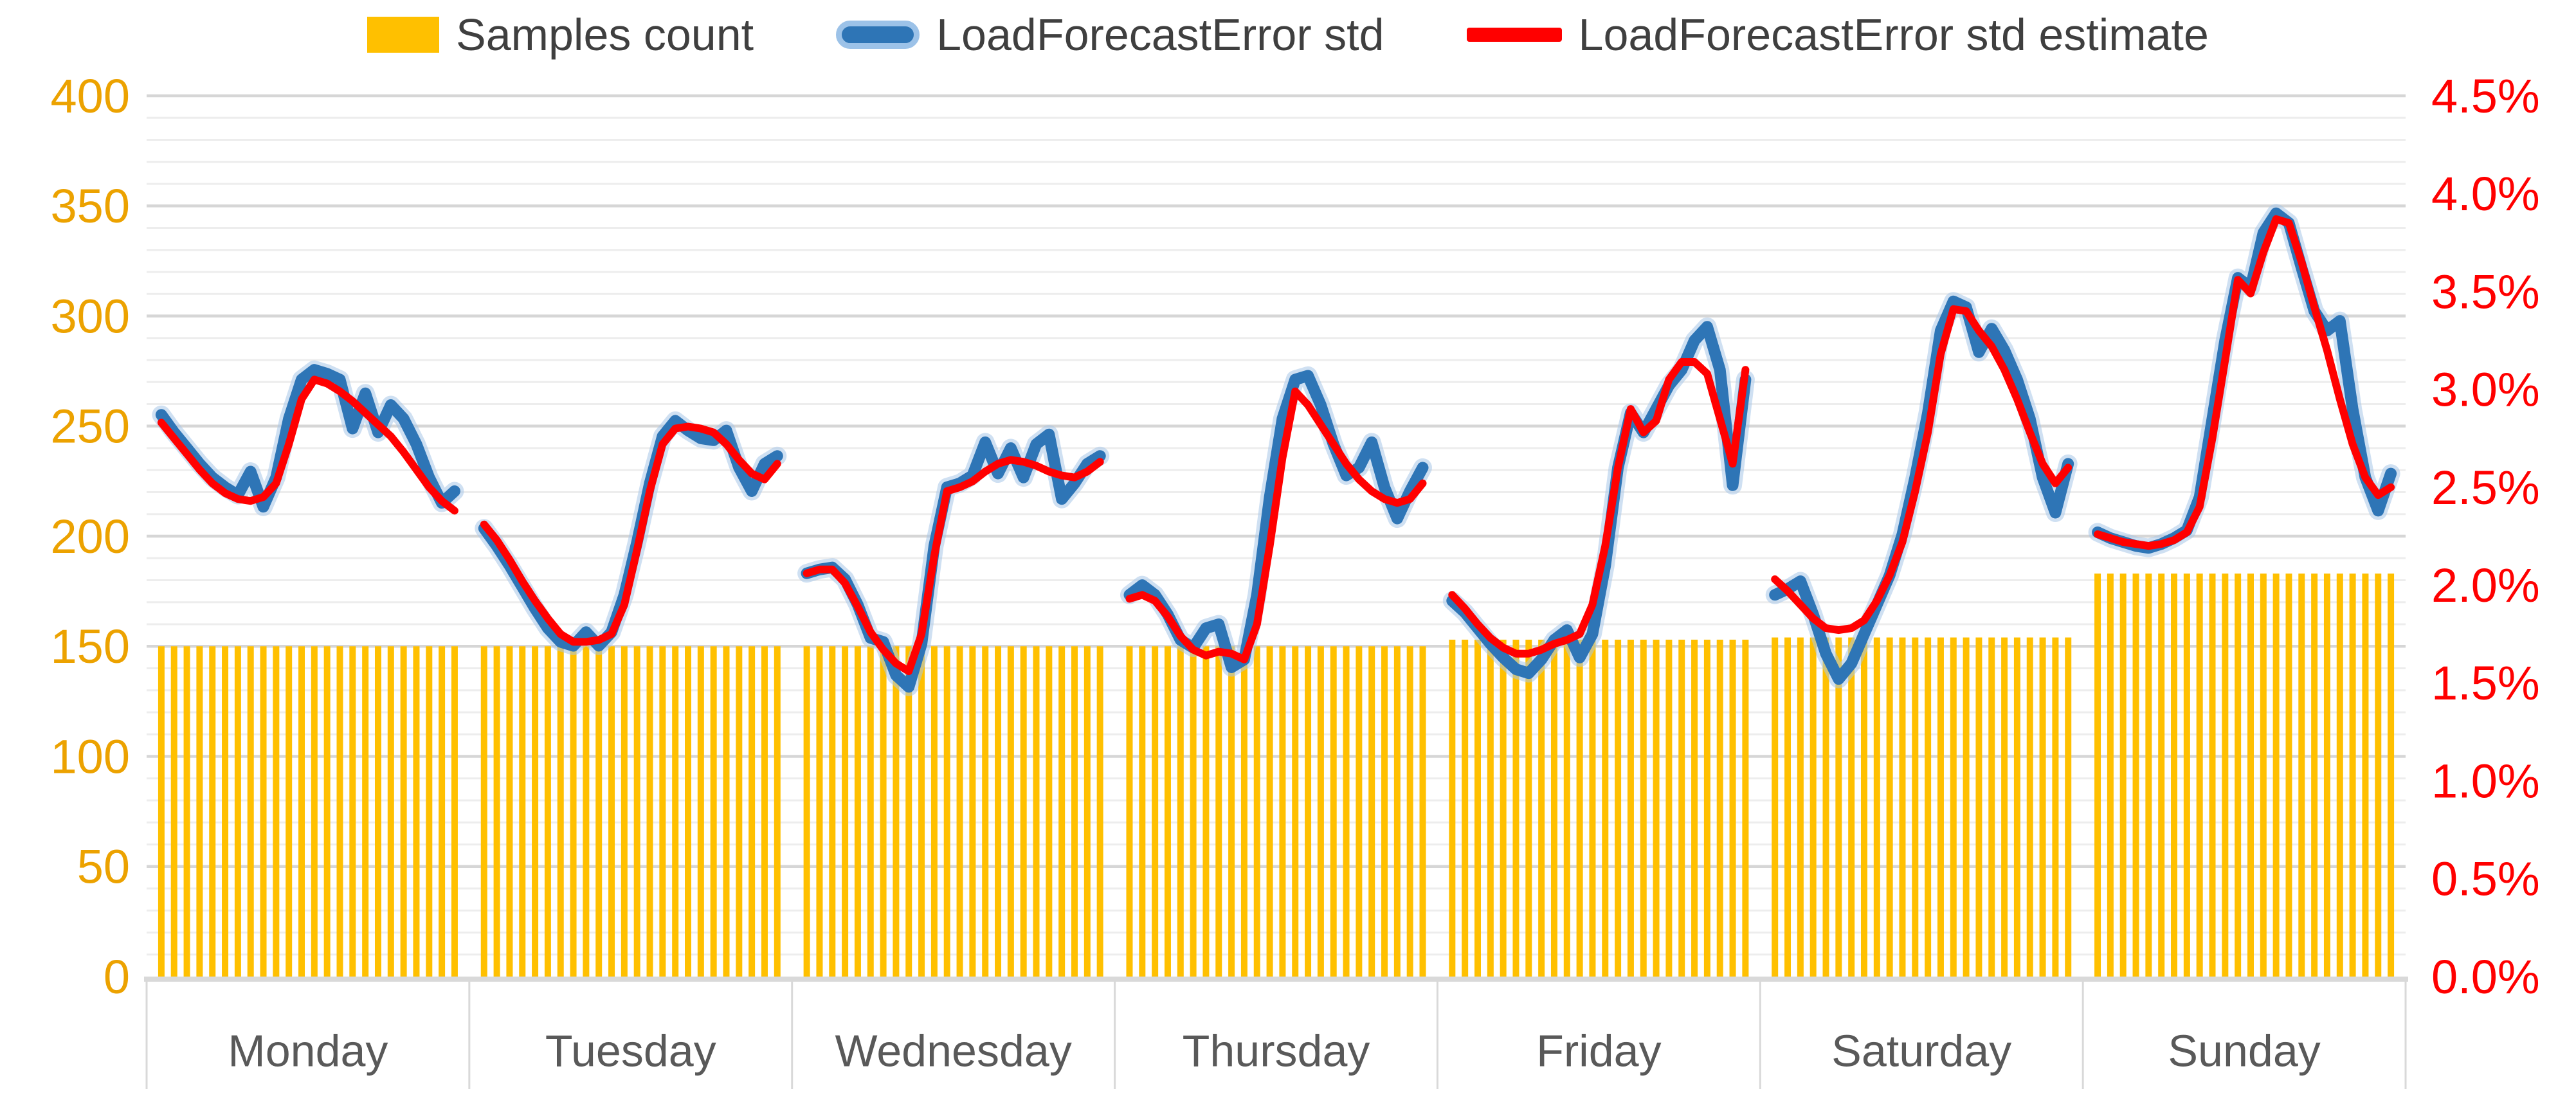 This screenshot has height=1100, width=2576. I want to click on std-line-monday, so click(308, 438).